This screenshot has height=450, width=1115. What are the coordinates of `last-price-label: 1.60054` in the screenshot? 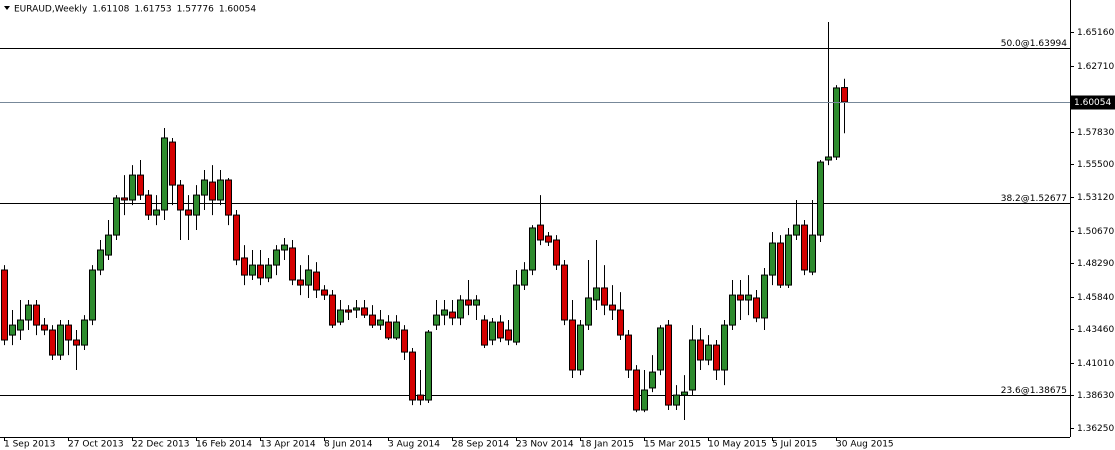 It's located at (1092, 103).